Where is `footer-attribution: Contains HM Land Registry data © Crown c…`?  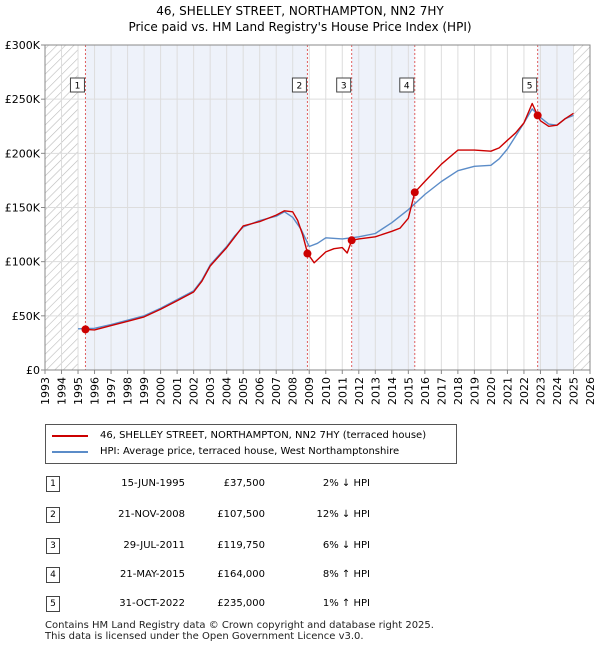
footer-attribution: Contains HM Land Registry data © Crown c… is located at coordinates (239, 631).